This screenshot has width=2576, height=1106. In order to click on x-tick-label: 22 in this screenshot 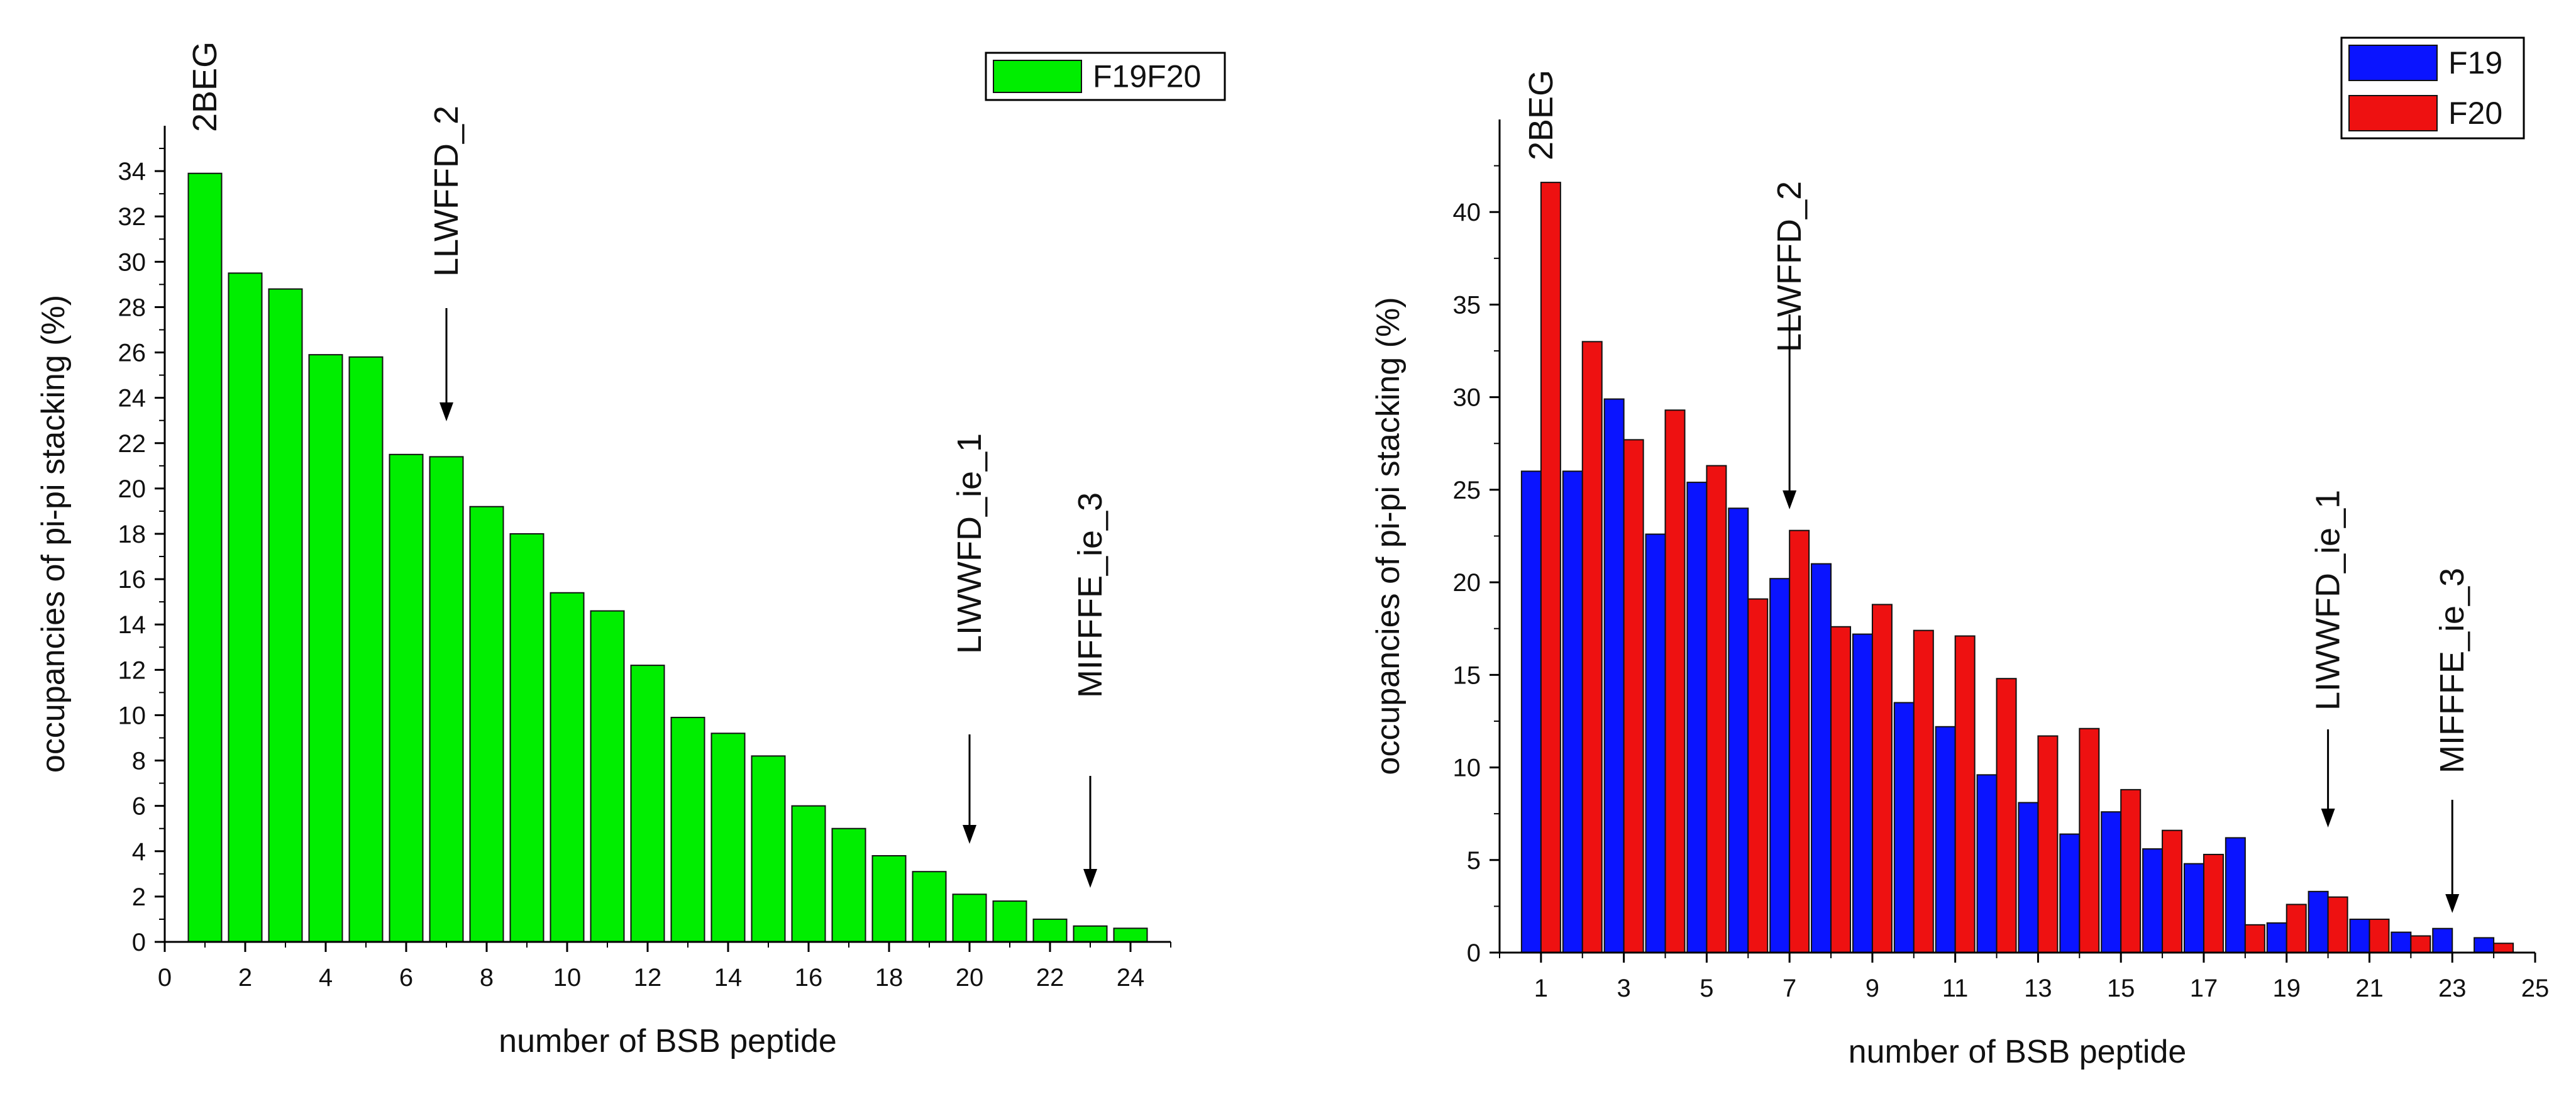, I will do `click(1050, 978)`.